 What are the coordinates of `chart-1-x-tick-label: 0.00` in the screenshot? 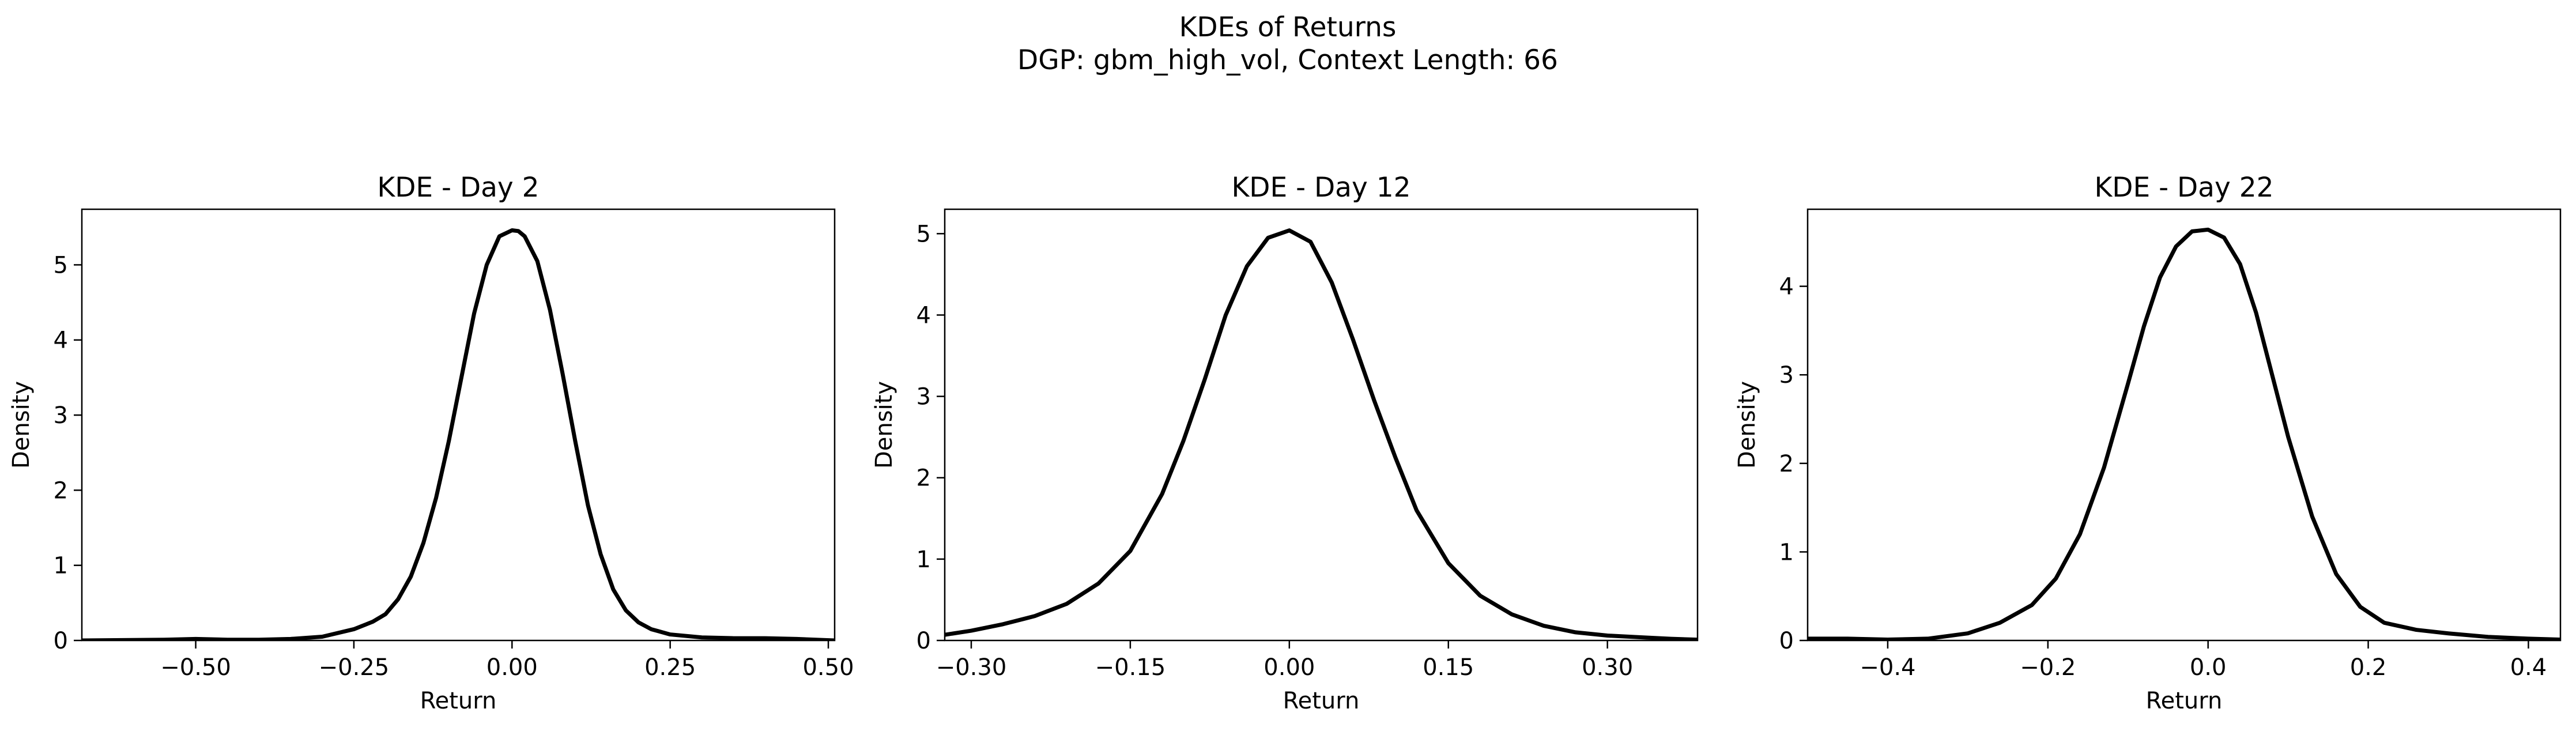 It's located at (1289, 667).